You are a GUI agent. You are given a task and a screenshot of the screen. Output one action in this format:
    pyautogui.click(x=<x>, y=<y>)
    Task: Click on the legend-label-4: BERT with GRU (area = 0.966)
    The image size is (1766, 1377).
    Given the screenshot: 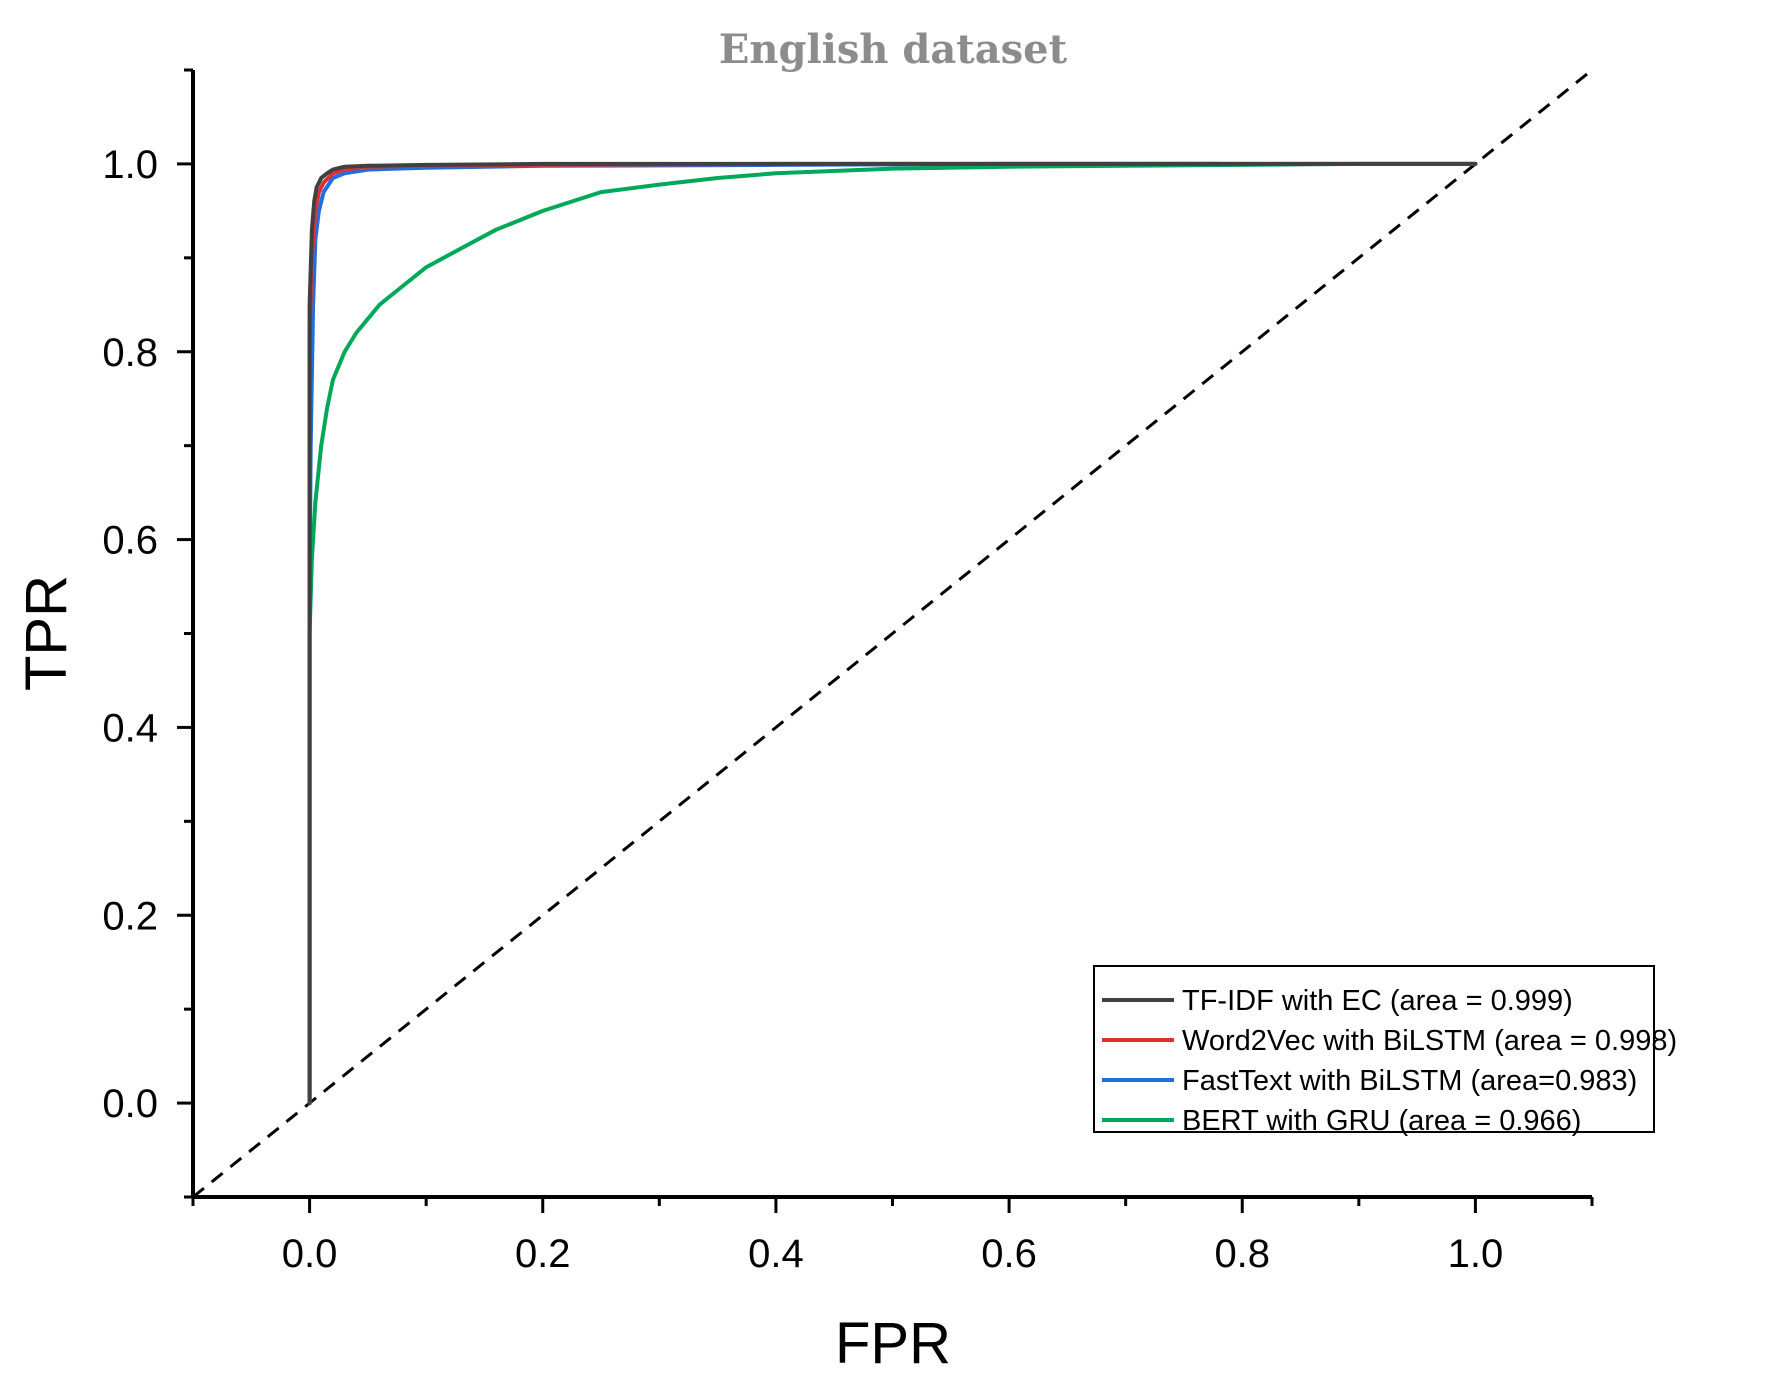 What is the action you would take?
    pyautogui.click(x=1381, y=1121)
    